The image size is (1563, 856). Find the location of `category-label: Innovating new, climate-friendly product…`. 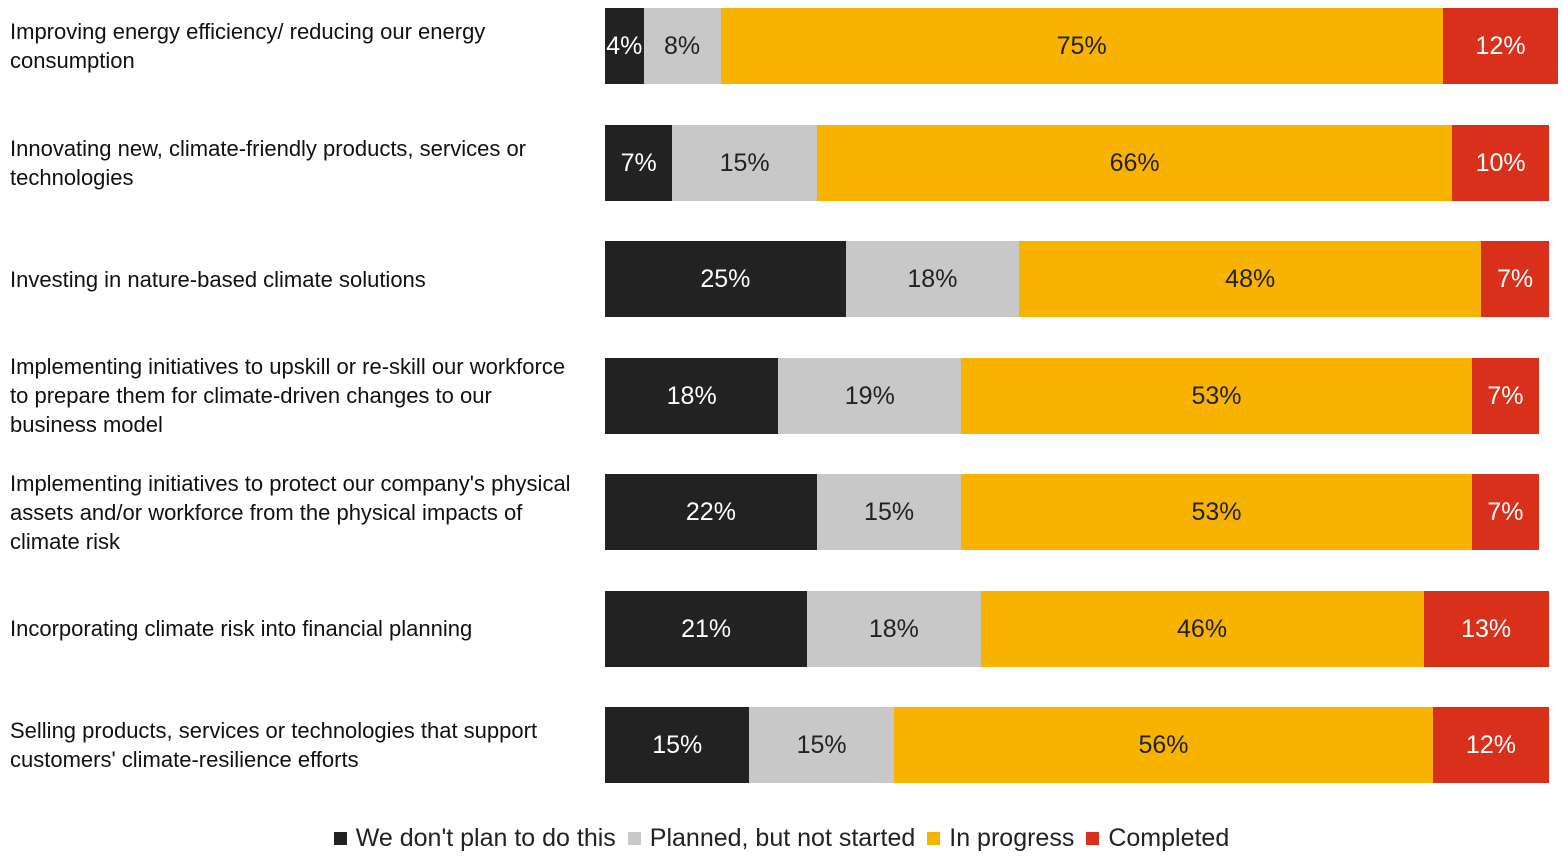

category-label: Innovating new, climate-friendly product… is located at coordinates (268, 162).